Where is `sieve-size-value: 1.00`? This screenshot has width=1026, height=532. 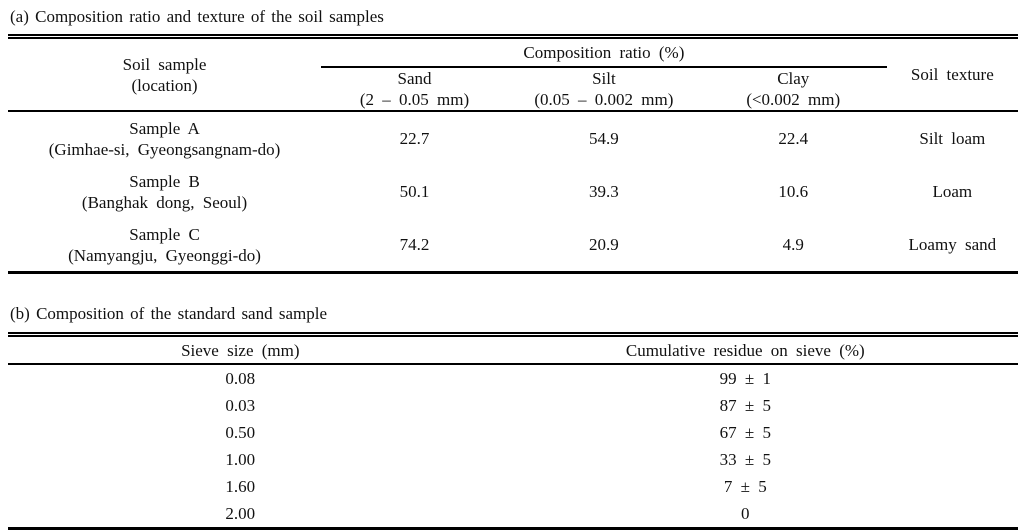
sieve-size-value: 1.00 is located at coordinates (240, 459).